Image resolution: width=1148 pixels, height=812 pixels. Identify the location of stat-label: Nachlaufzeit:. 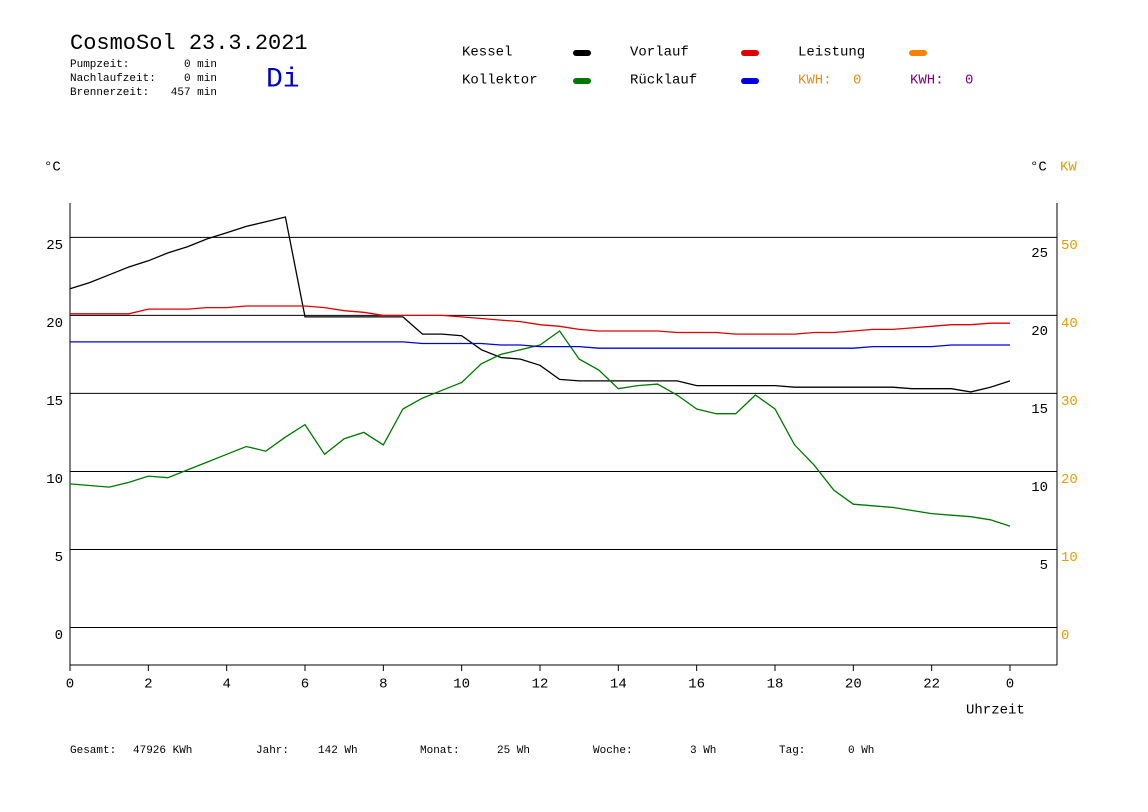
(113, 79).